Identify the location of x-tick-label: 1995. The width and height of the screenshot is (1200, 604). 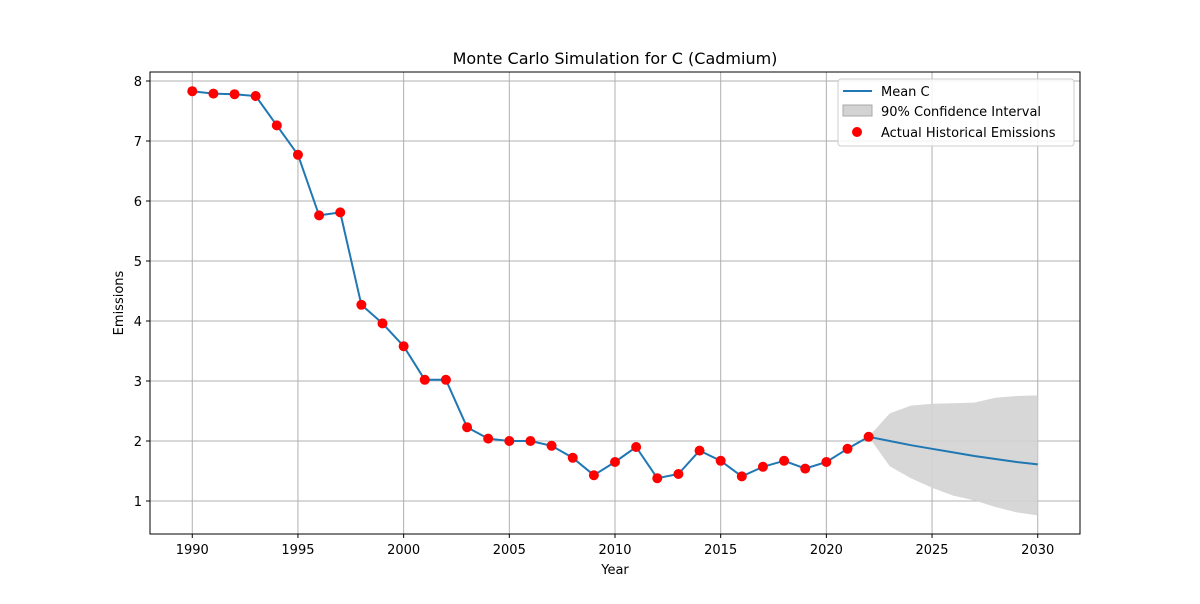
(297, 550).